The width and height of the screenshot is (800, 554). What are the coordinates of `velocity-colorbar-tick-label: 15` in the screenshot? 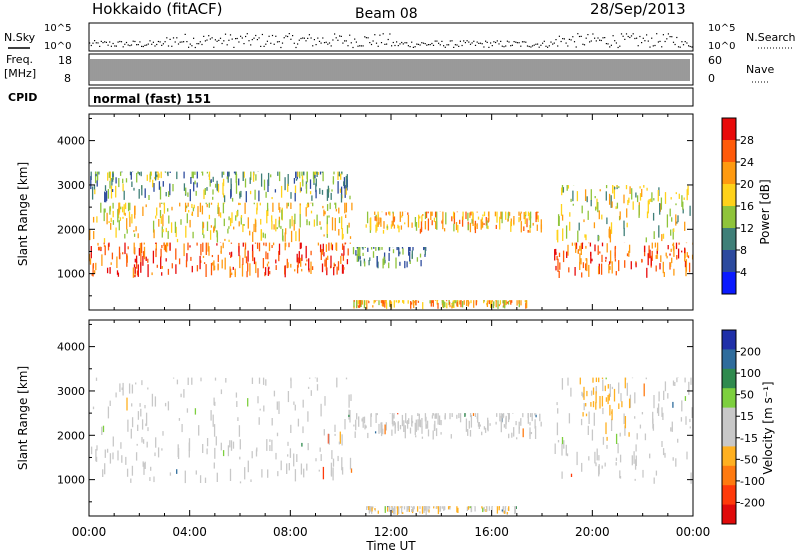 It's located at (747, 416).